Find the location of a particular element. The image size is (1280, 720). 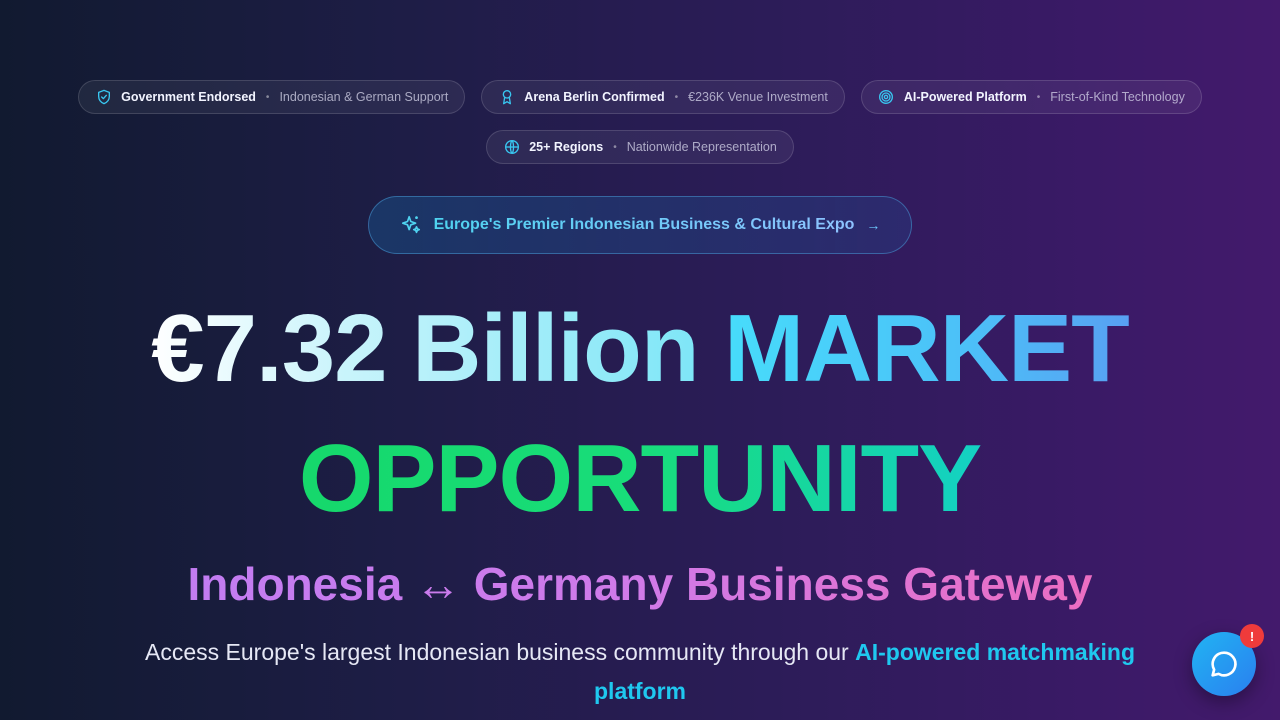

sparkles-icon is located at coordinates (410, 224).